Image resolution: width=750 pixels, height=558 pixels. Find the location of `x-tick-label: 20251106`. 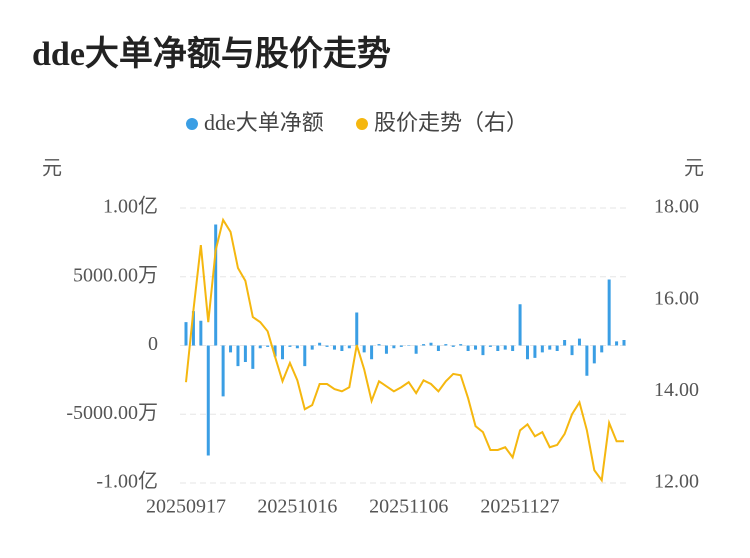

x-tick-label: 20251106 is located at coordinates (408, 507).